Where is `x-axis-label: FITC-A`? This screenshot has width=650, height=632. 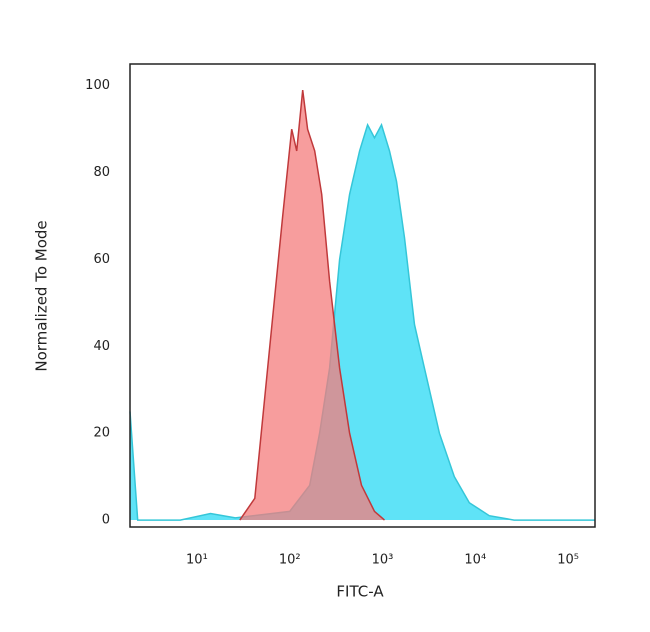 x-axis-label: FITC-A is located at coordinates (360, 592).